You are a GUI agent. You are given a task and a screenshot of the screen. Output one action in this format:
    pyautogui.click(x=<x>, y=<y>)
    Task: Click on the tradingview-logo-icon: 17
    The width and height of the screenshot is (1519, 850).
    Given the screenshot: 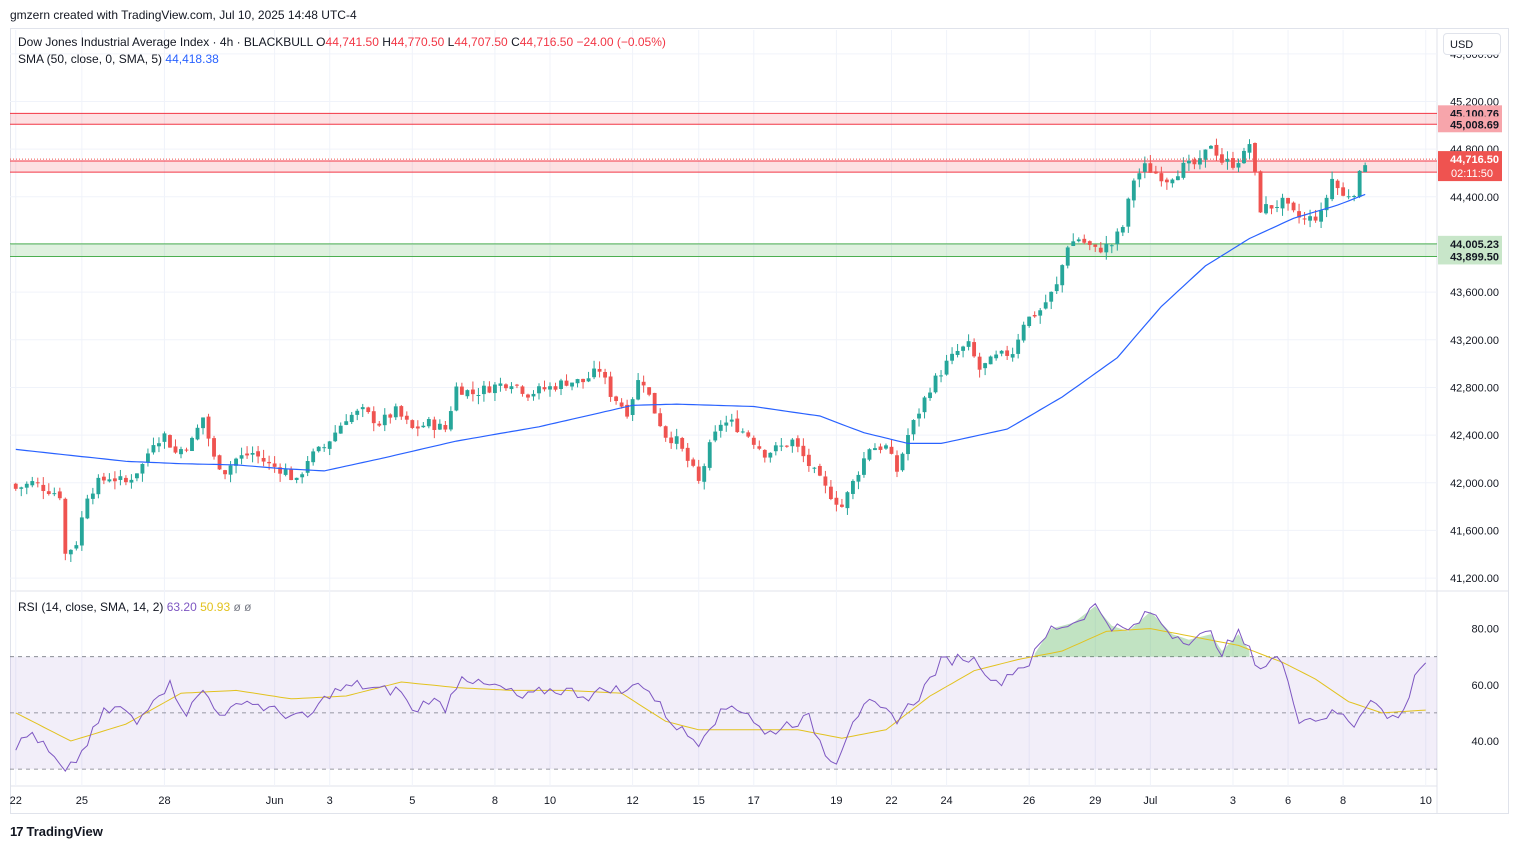 What is the action you would take?
    pyautogui.click(x=17, y=831)
    